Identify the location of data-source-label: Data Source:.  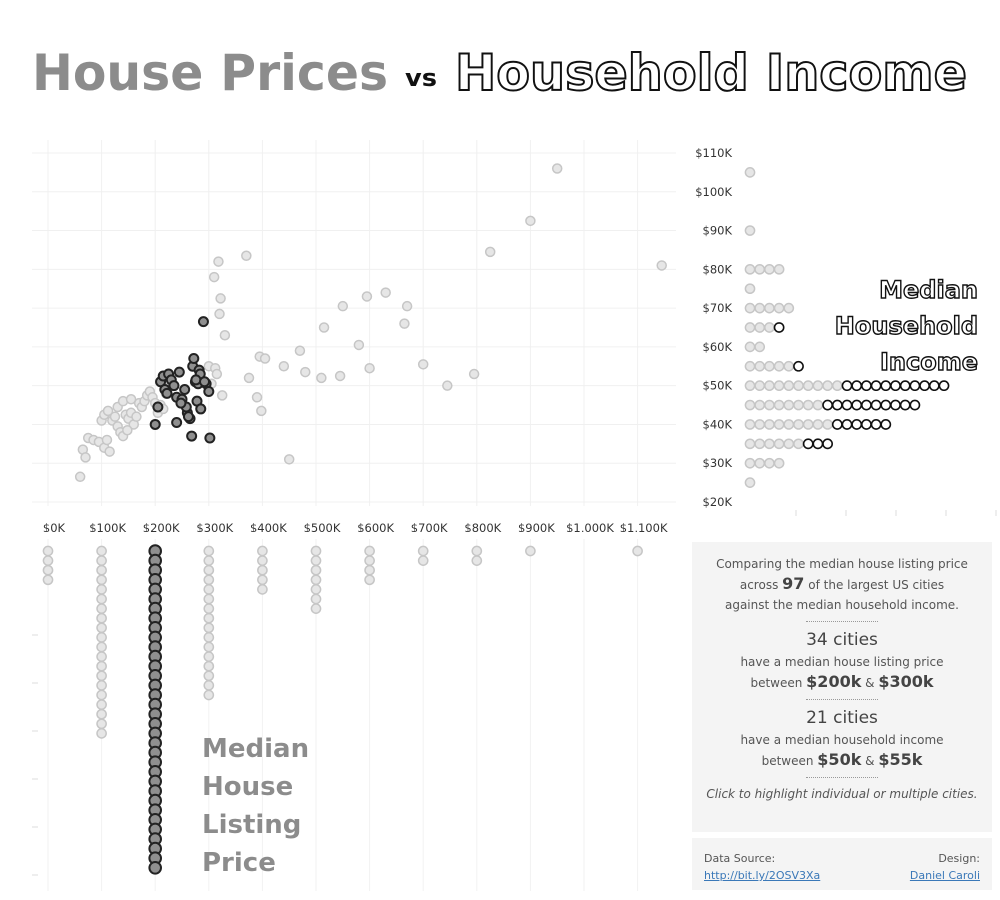
(740, 858).